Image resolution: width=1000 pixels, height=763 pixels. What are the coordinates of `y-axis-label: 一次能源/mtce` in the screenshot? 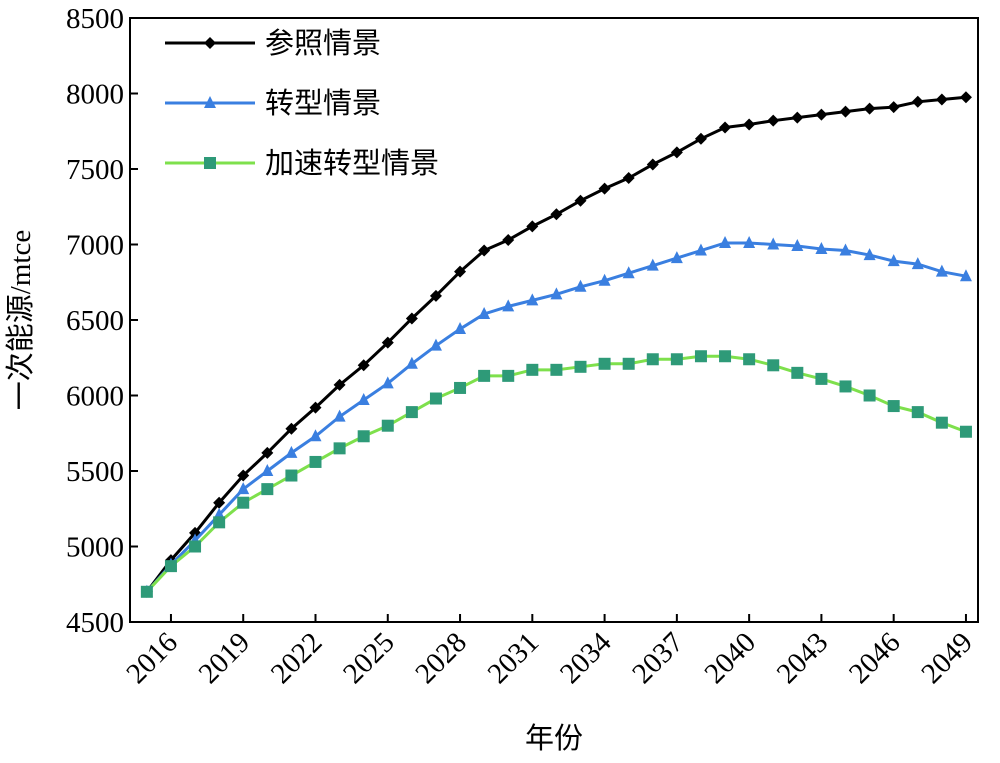 It's located at (20, 320).